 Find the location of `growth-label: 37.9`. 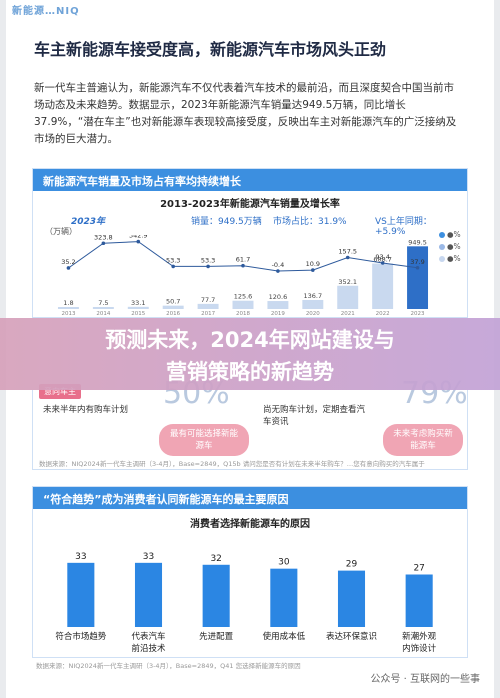

growth-label: 37.9 is located at coordinates (417, 262).